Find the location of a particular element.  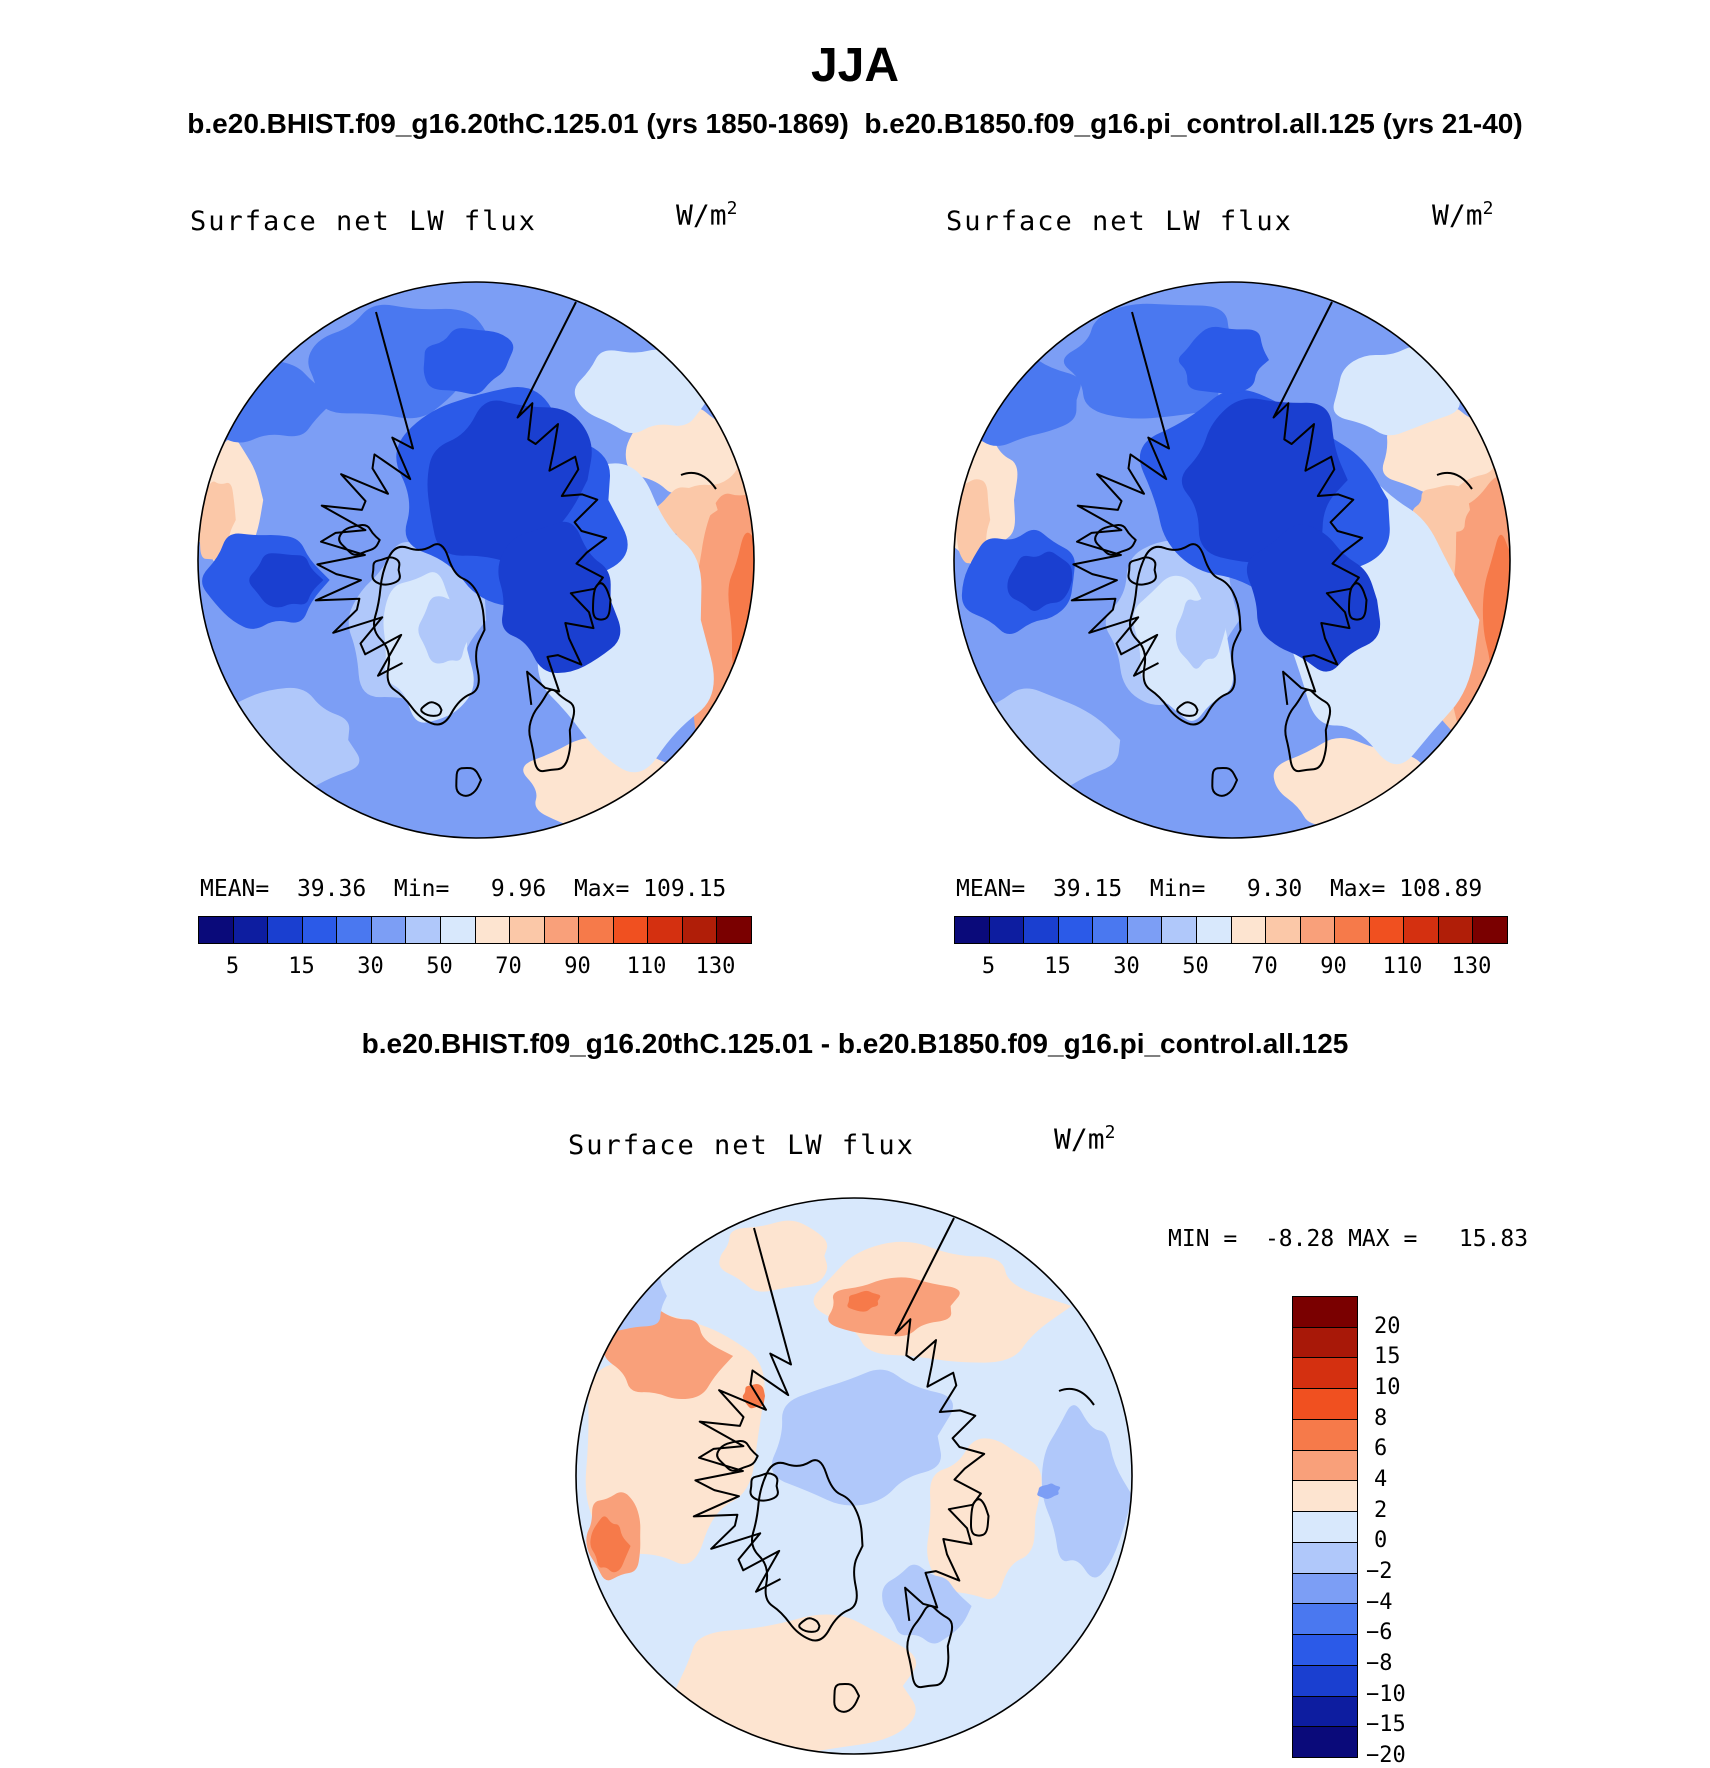

colorbar-tick-label: −15 is located at coordinates (1386, 1725).